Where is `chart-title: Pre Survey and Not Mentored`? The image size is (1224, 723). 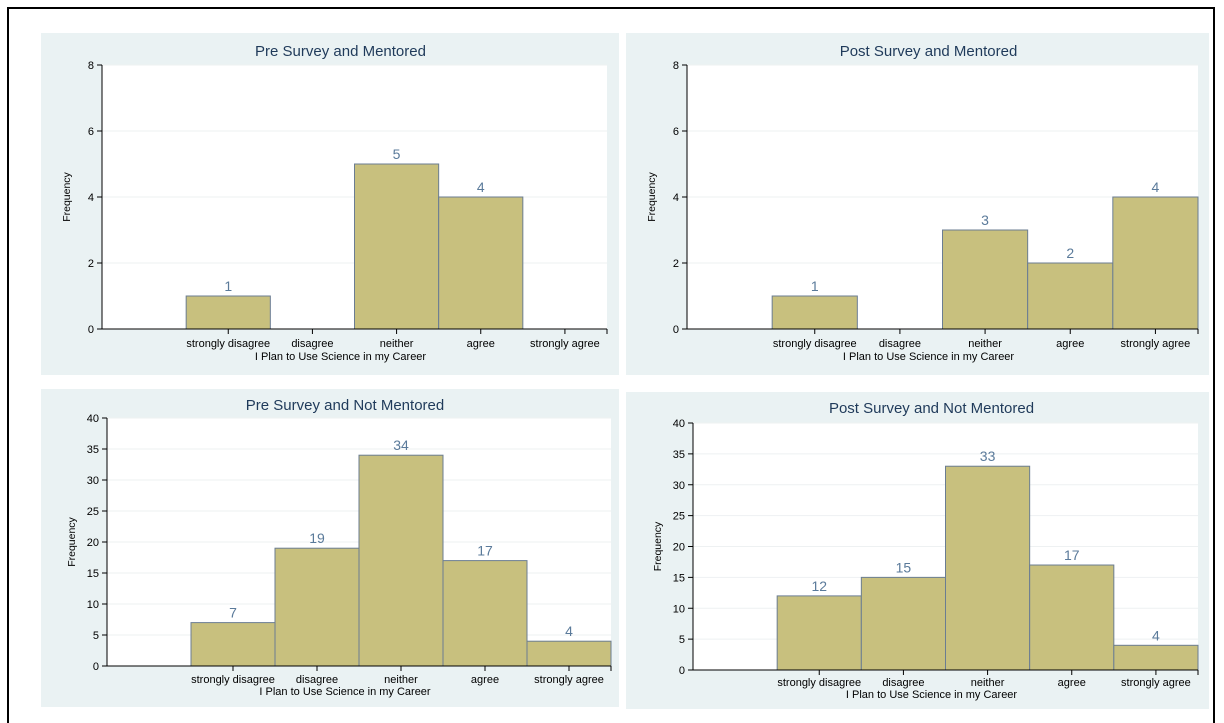
chart-title: Pre Survey and Not Mentored is located at coordinates (345, 405).